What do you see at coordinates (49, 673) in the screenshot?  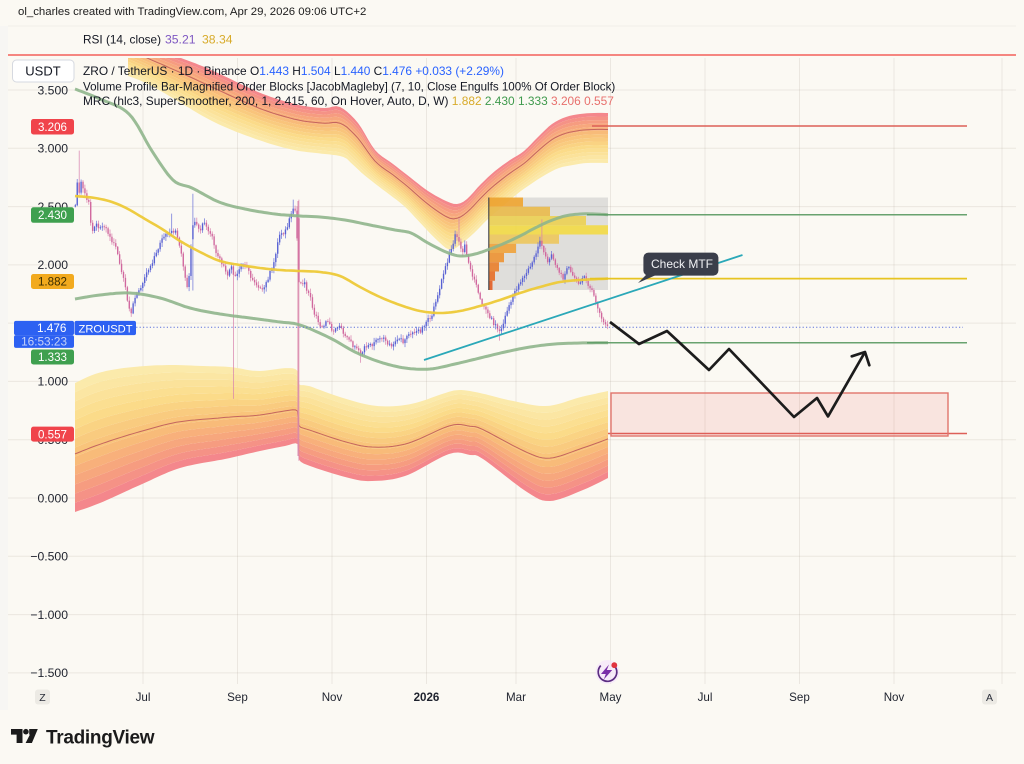 I see `svg-text: −1.500` at bounding box center [49, 673].